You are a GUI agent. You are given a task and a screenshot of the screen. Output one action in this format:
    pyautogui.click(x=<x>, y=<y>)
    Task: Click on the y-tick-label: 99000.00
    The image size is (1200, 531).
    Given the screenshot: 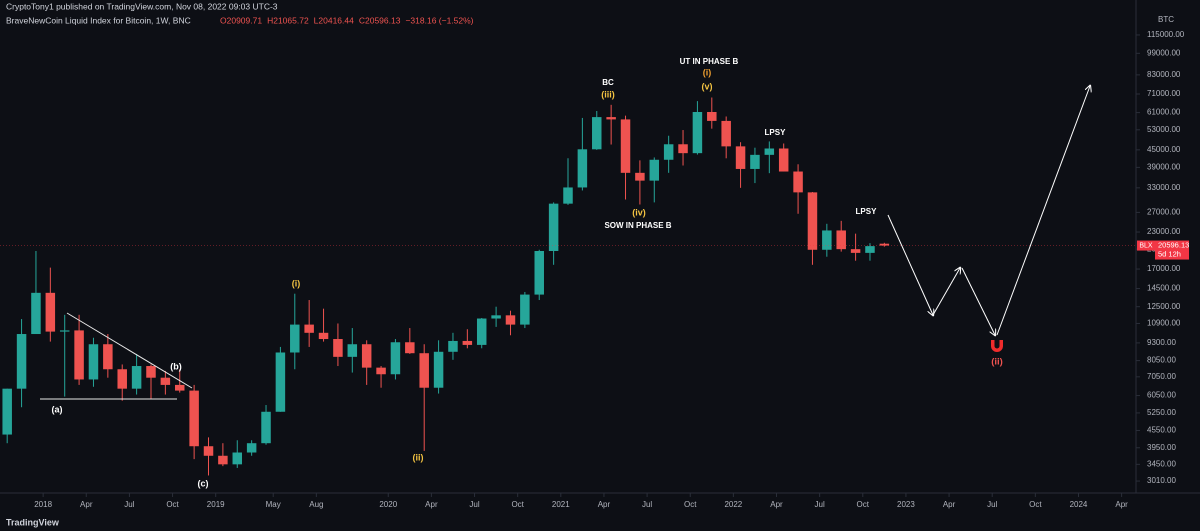 What is the action you would take?
    pyautogui.click(x=1164, y=52)
    